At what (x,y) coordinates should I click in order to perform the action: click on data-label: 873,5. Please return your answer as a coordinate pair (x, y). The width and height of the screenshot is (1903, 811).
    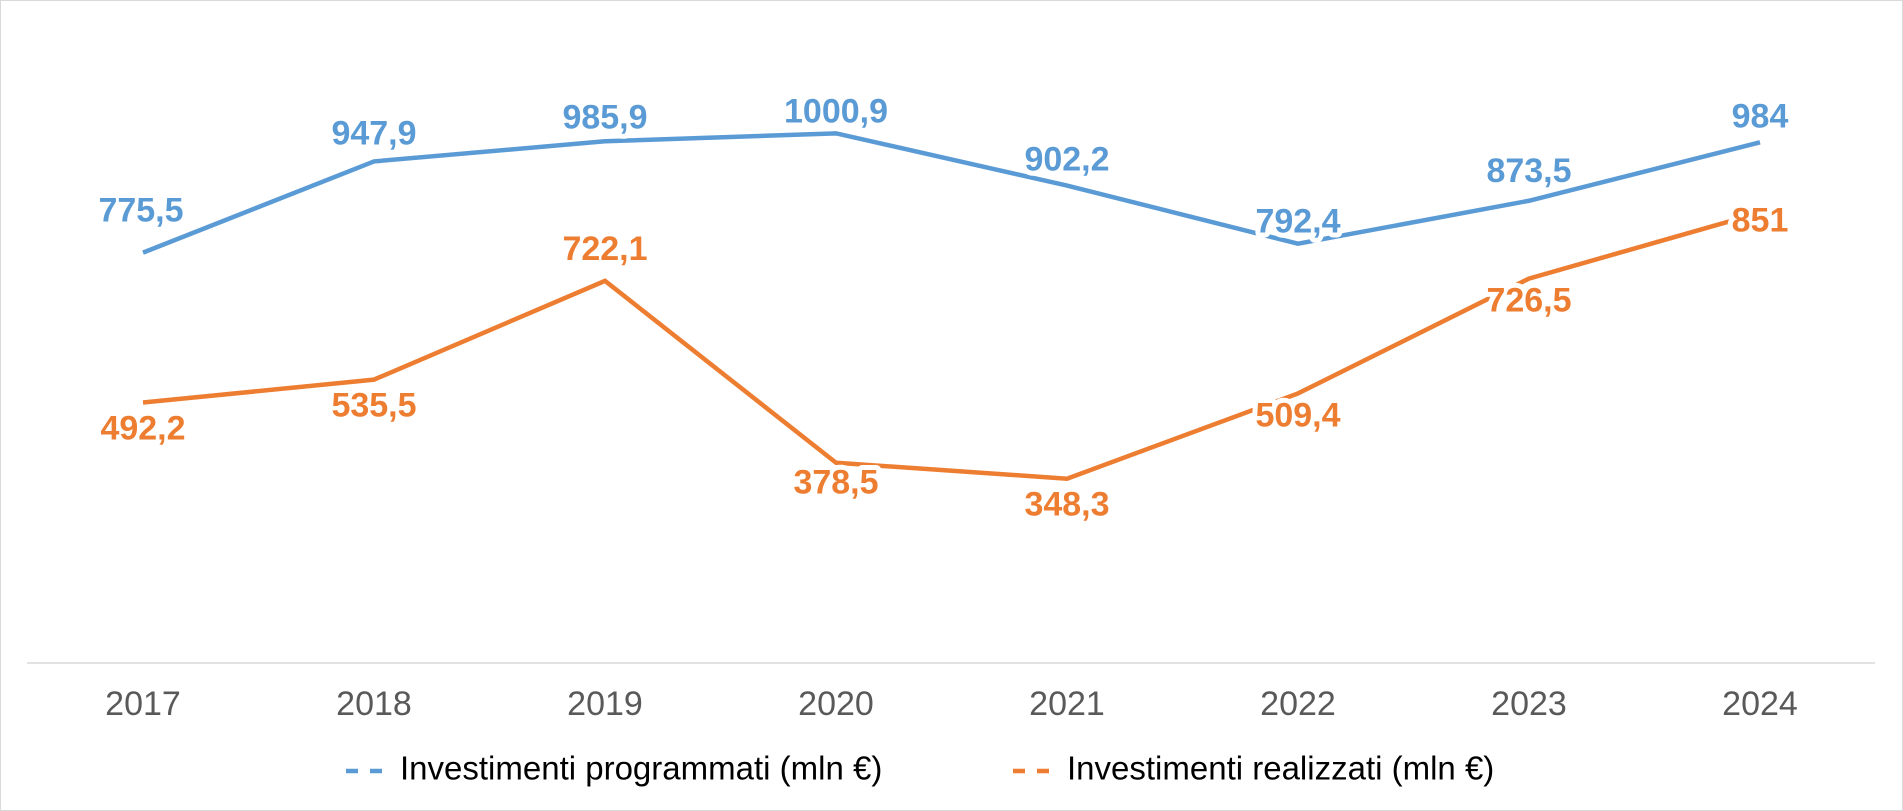
    Looking at the image, I should click on (1528, 171).